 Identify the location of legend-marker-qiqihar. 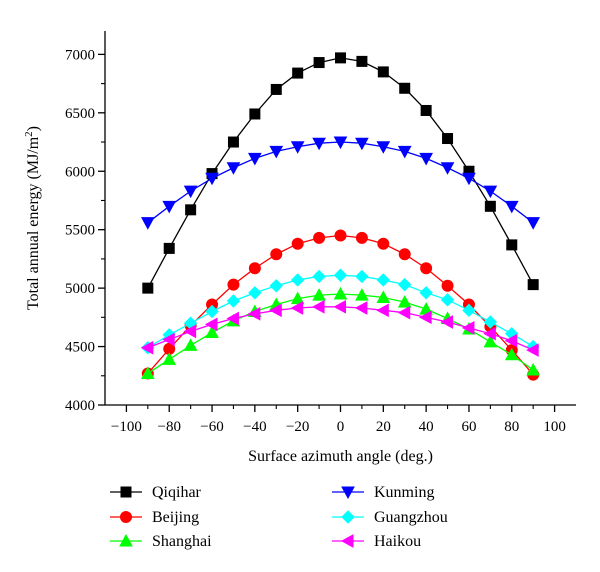
(126, 492).